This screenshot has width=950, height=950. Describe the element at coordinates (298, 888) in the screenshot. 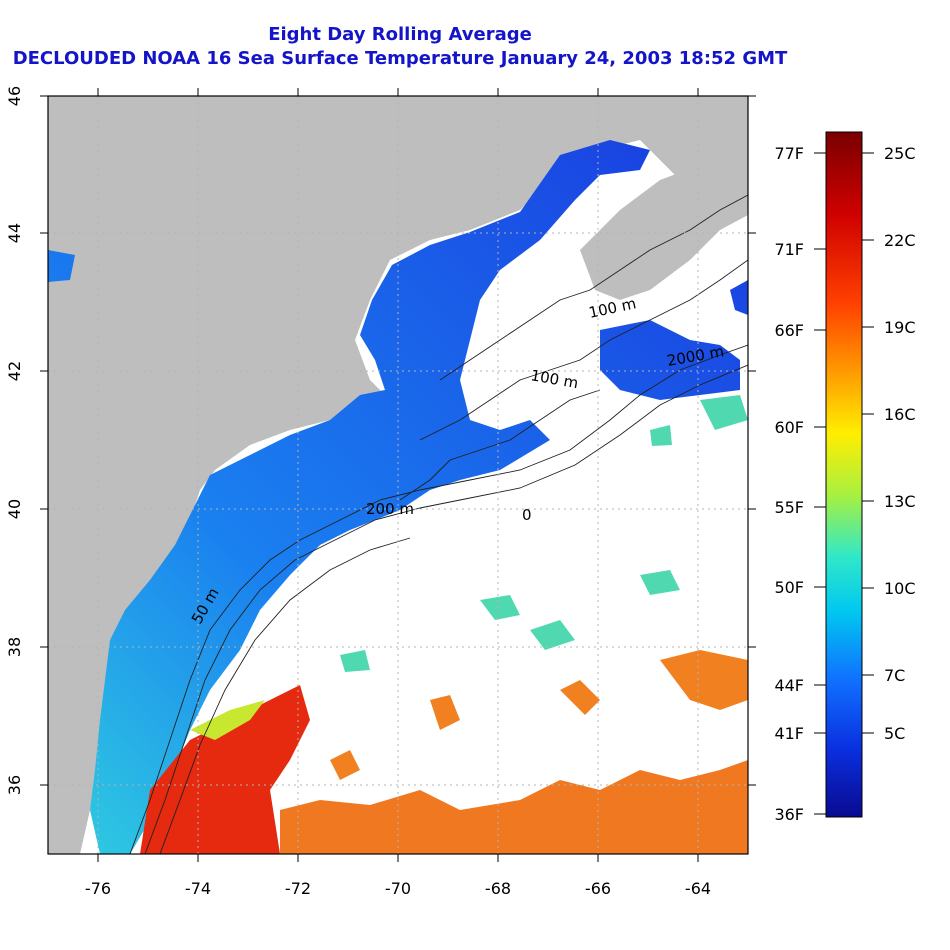

I see `x-tick-label: -72` at that location.